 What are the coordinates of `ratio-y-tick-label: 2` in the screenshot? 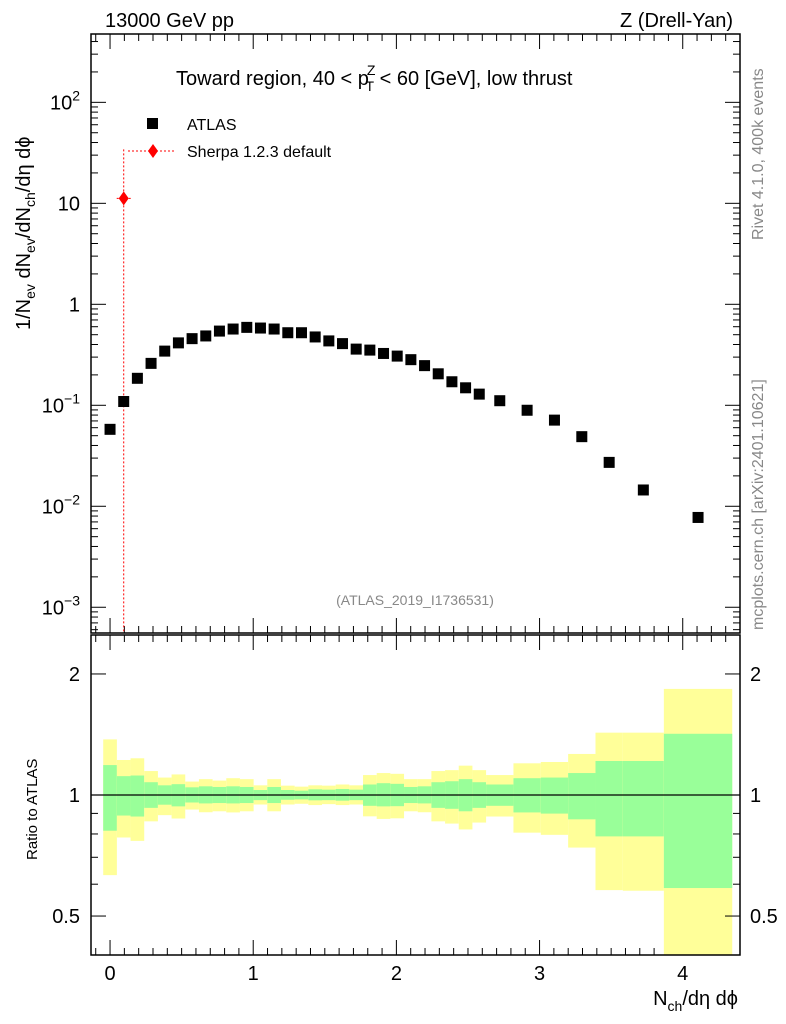 It's located at (74, 675).